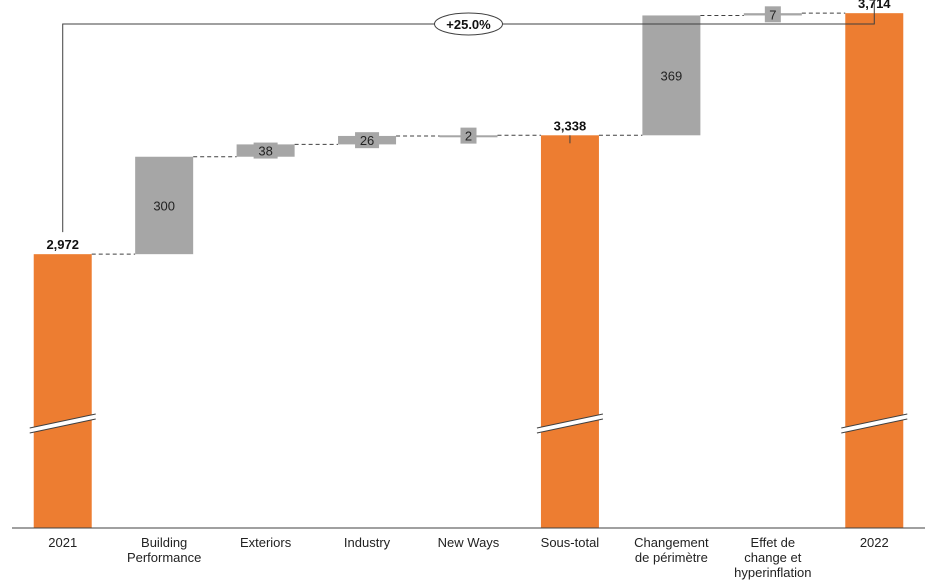 This screenshot has width=932, height=583. I want to click on data-label: 7, so click(772, 14).